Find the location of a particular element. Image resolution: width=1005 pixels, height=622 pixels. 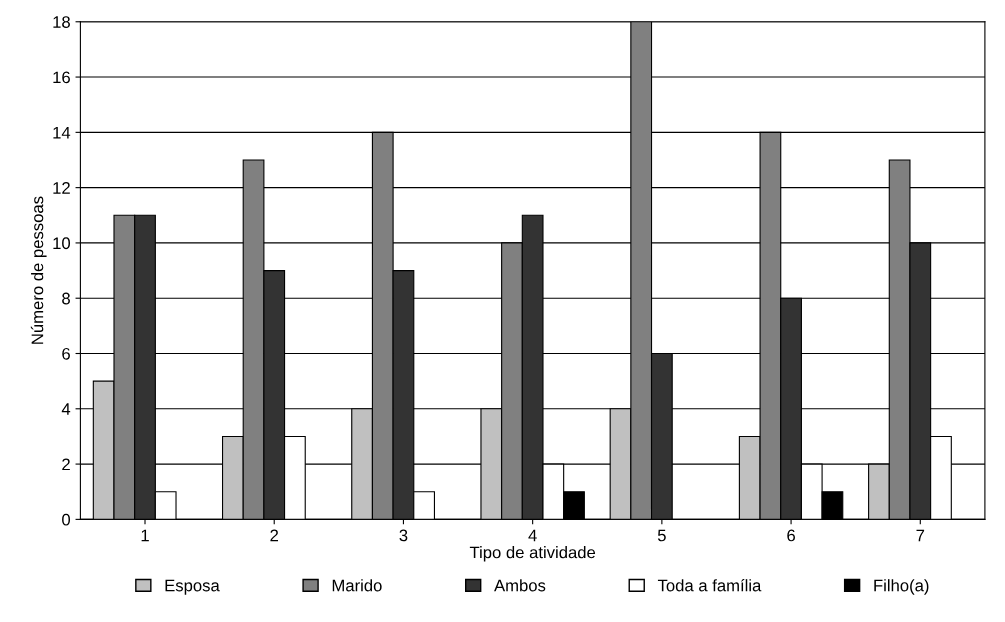

y-tick-label: 8 is located at coordinates (66, 298).